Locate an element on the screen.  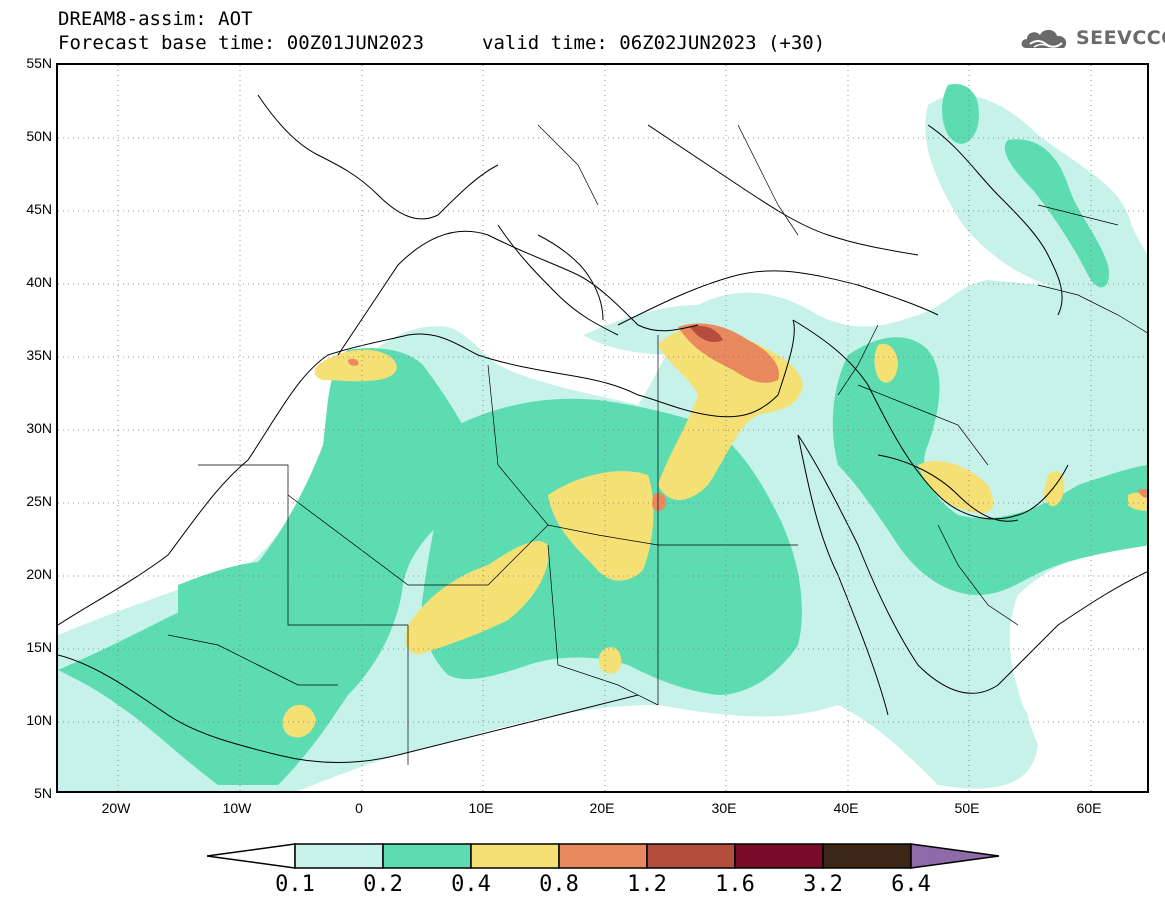
lat-label-25n: 25N is located at coordinates (39, 501).